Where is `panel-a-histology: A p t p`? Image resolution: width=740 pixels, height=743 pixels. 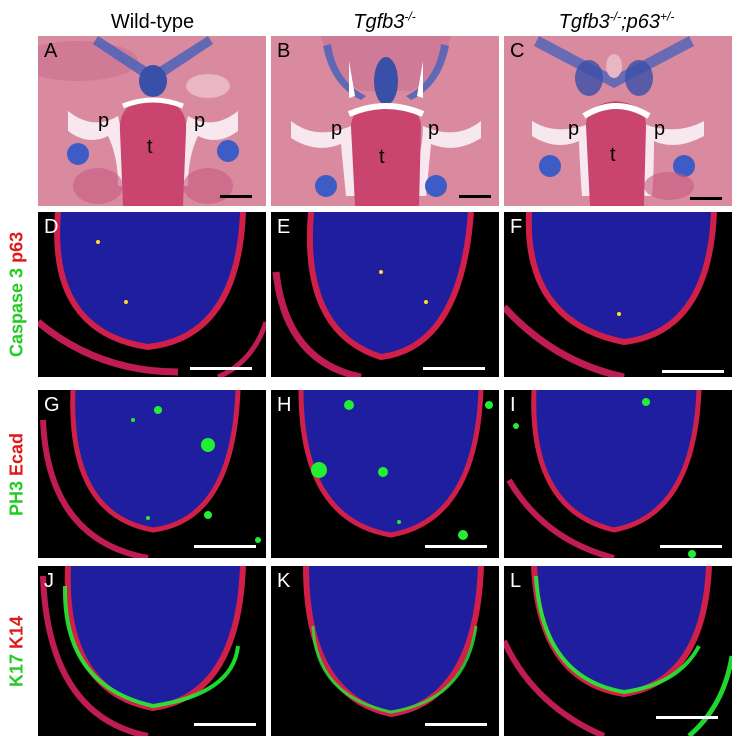
panel-a-histology: A p t p is located at coordinates (152, 121).